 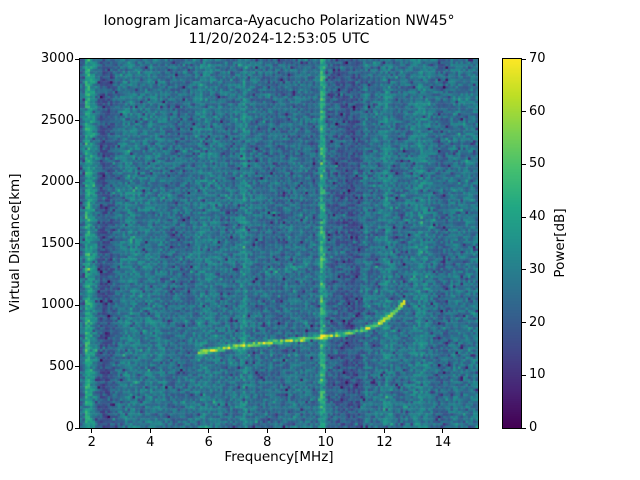 I want to click on y-tick-label: 2000, so click(x=57, y=181).